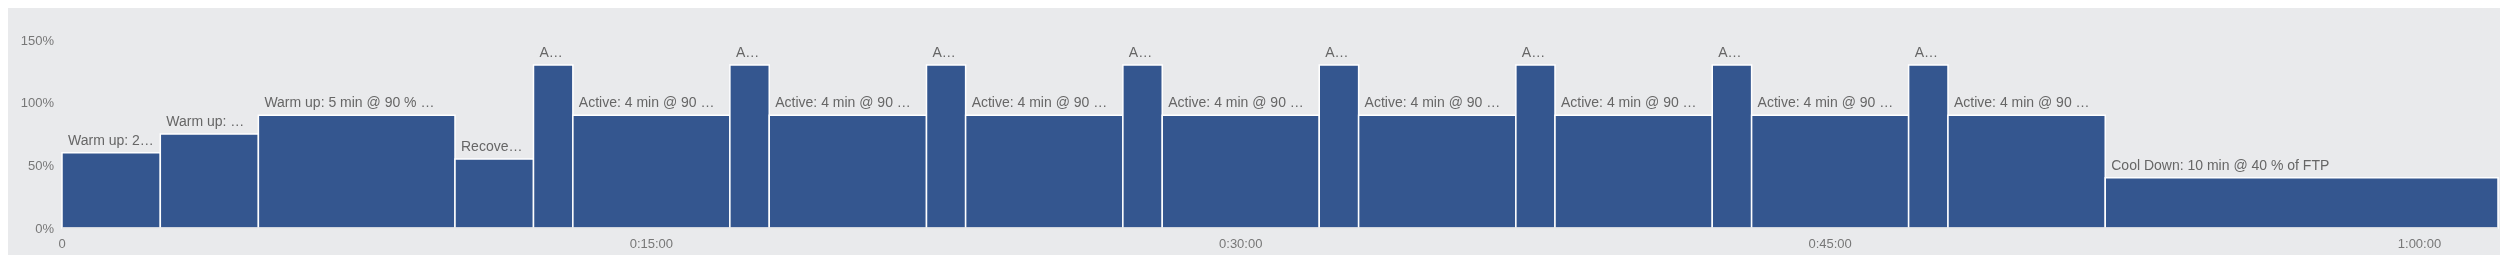 The image size is (2500, 263). Describe the element at coordinates (41, 165) in the screenshot. I see `y-tick-label: 50%` at that location.